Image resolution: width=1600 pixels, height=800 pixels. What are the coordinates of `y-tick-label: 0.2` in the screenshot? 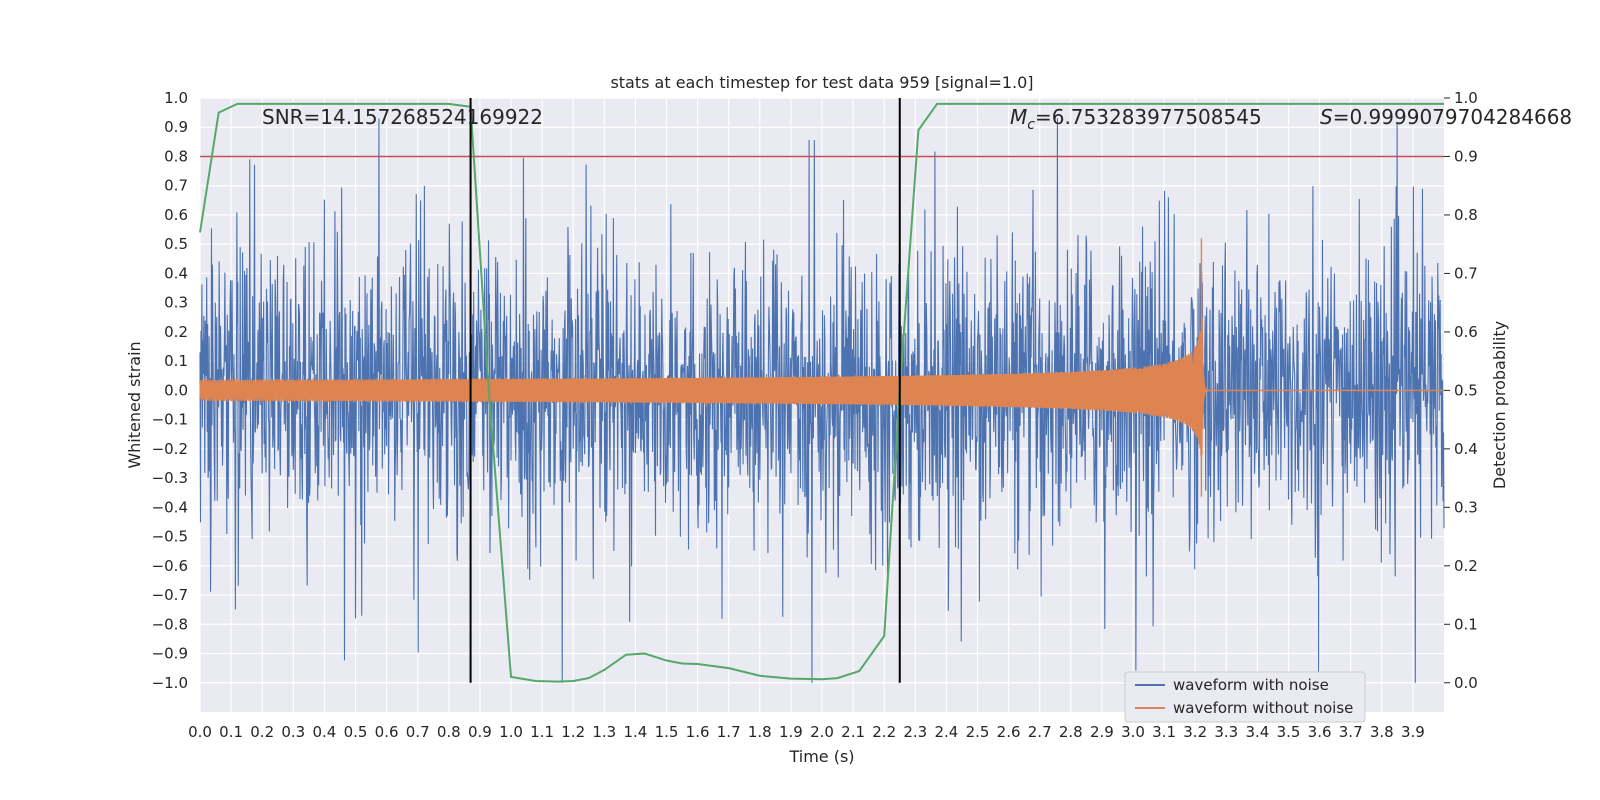 It's located at (176, 332).